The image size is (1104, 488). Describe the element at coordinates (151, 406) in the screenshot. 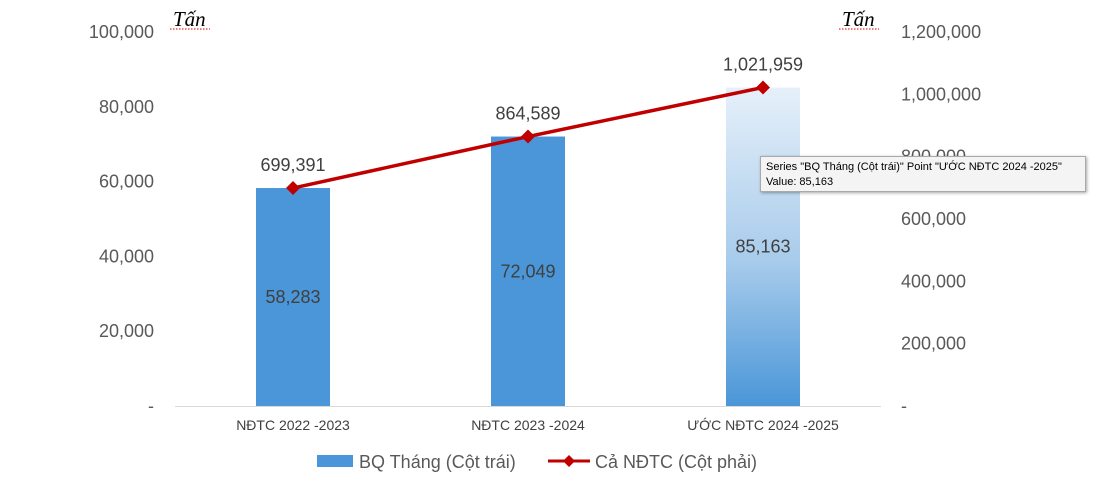

I see `left-tick-label: -` at that location.